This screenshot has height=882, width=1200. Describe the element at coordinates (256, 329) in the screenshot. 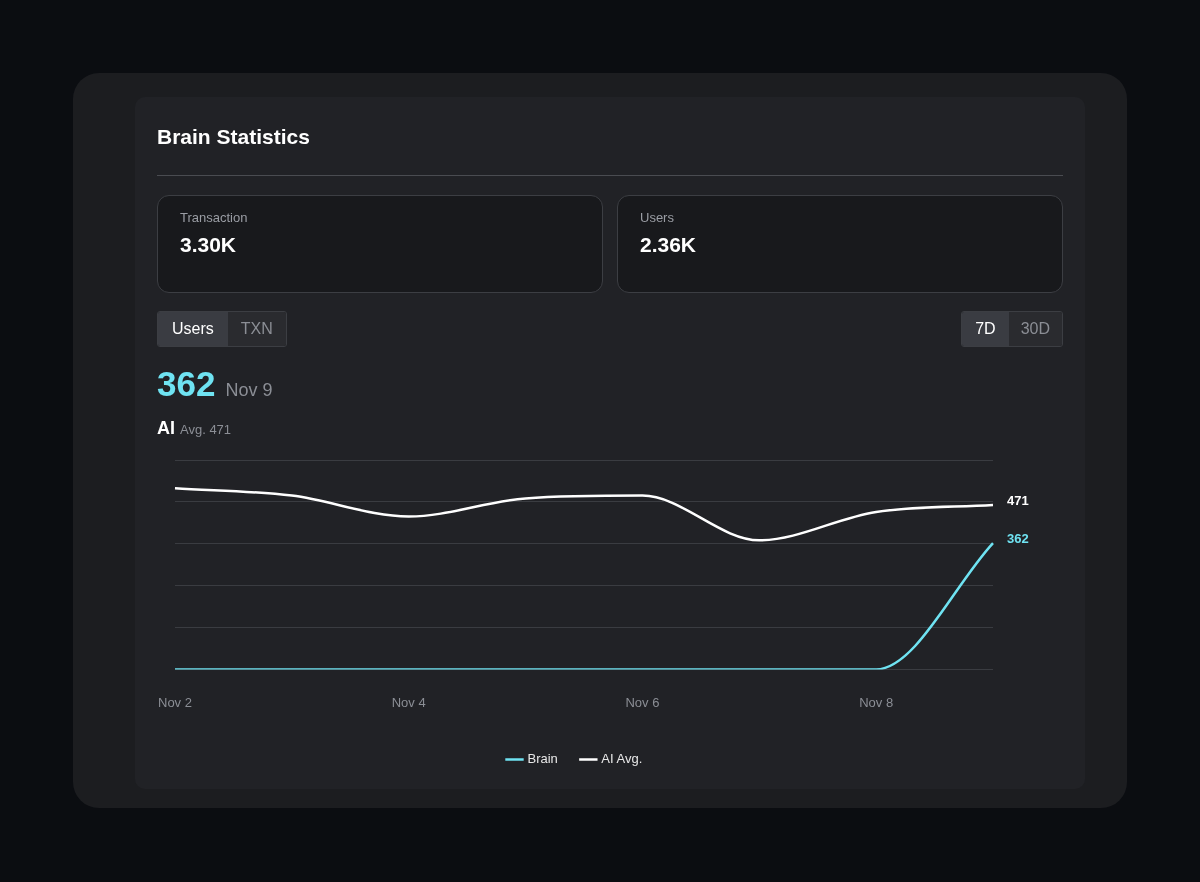

I see `text: TXN` at that location.